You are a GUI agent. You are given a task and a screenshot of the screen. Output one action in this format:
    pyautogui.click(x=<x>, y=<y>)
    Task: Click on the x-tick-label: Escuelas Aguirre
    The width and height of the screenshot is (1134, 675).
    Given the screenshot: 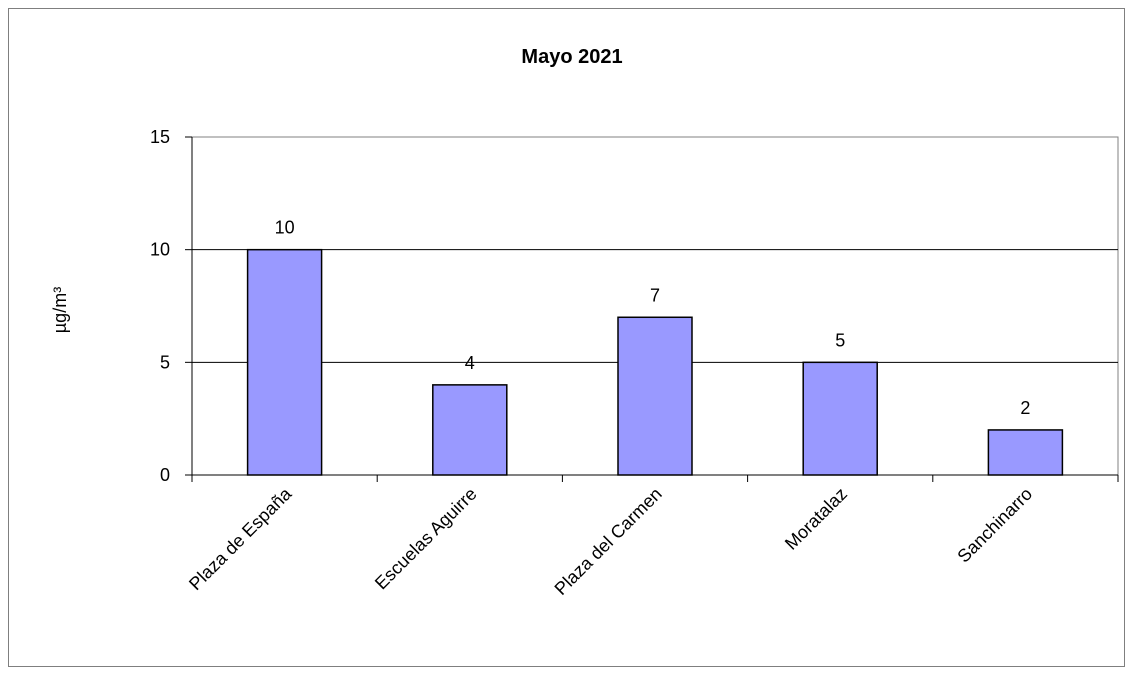 What is the action you would take?
    pyautogui.click(x=426, y=539)
    